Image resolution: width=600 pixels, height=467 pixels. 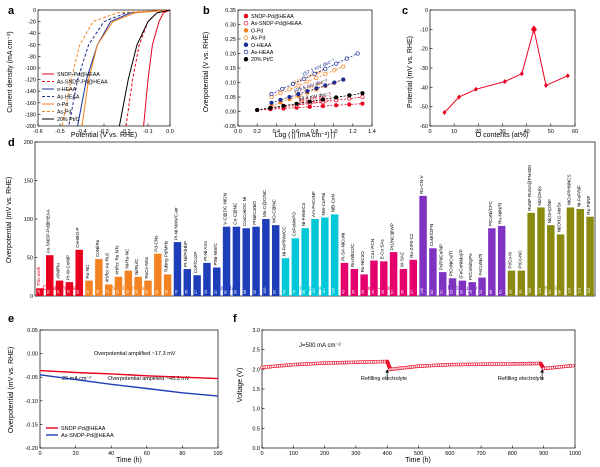 I want to click on panel-c-xtick-label: 40, so click(x=527, y=132).